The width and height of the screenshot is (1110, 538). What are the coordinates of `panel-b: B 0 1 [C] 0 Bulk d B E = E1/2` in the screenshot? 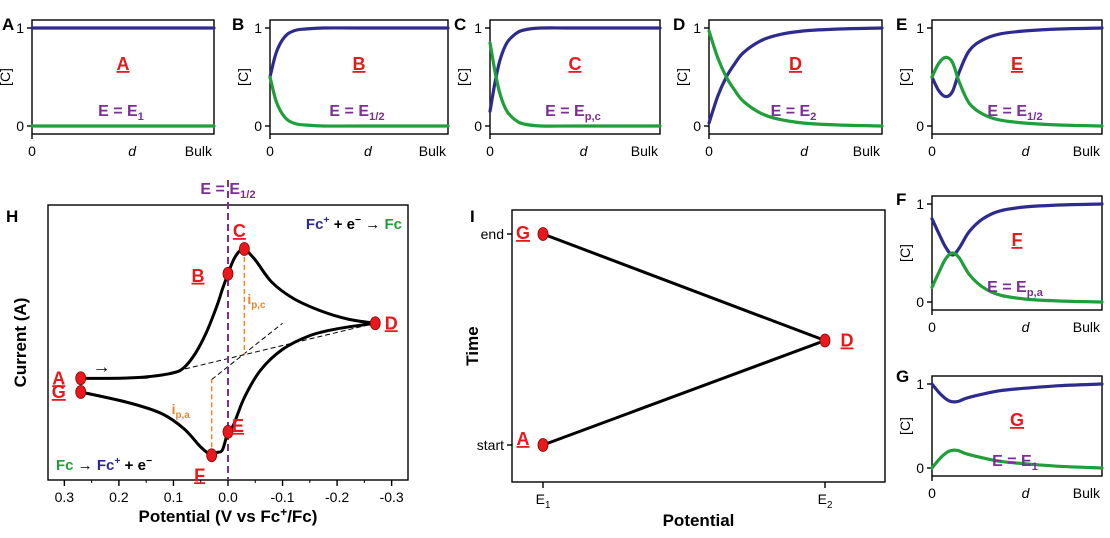 It's located at (341, 87).